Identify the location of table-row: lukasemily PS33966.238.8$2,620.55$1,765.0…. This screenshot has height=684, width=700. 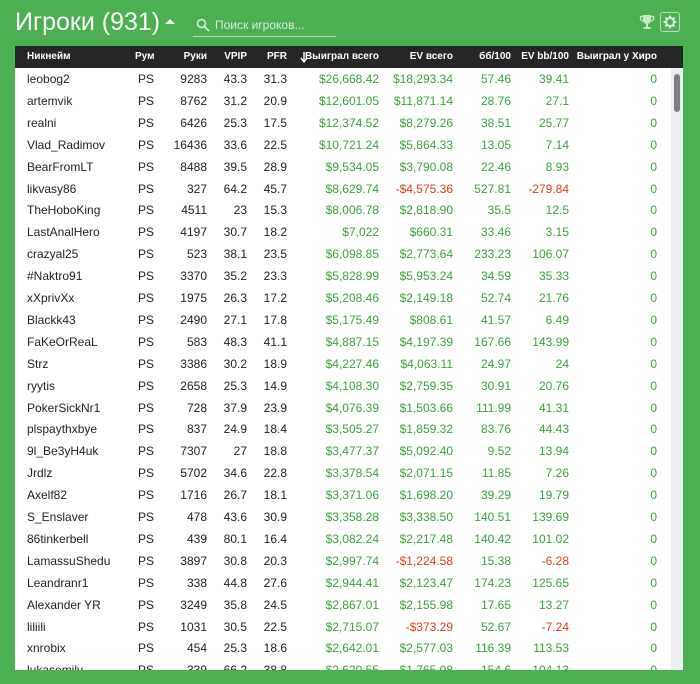
(343, 664).